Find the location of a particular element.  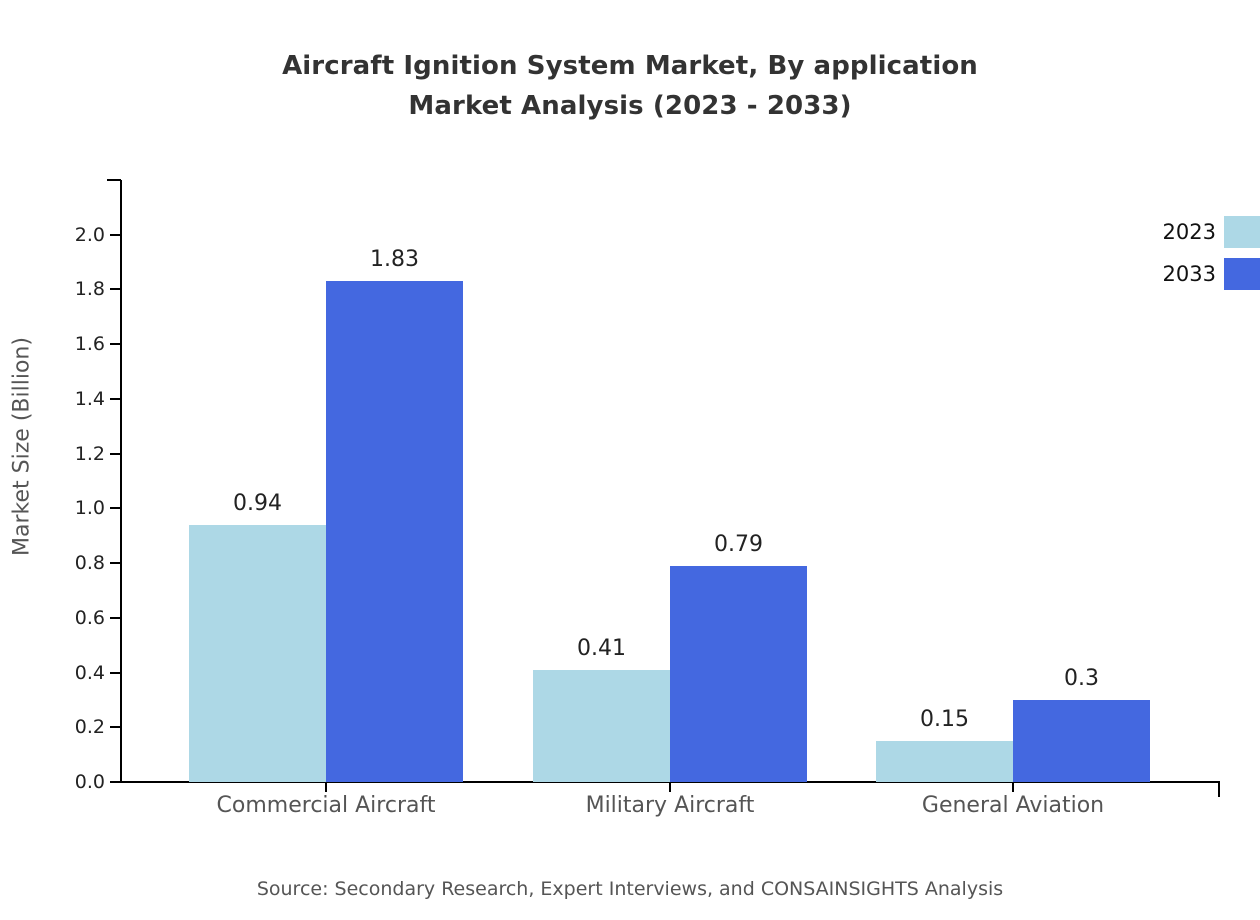

bar-value-label: 0.41 is located at coordinates (601, 648).